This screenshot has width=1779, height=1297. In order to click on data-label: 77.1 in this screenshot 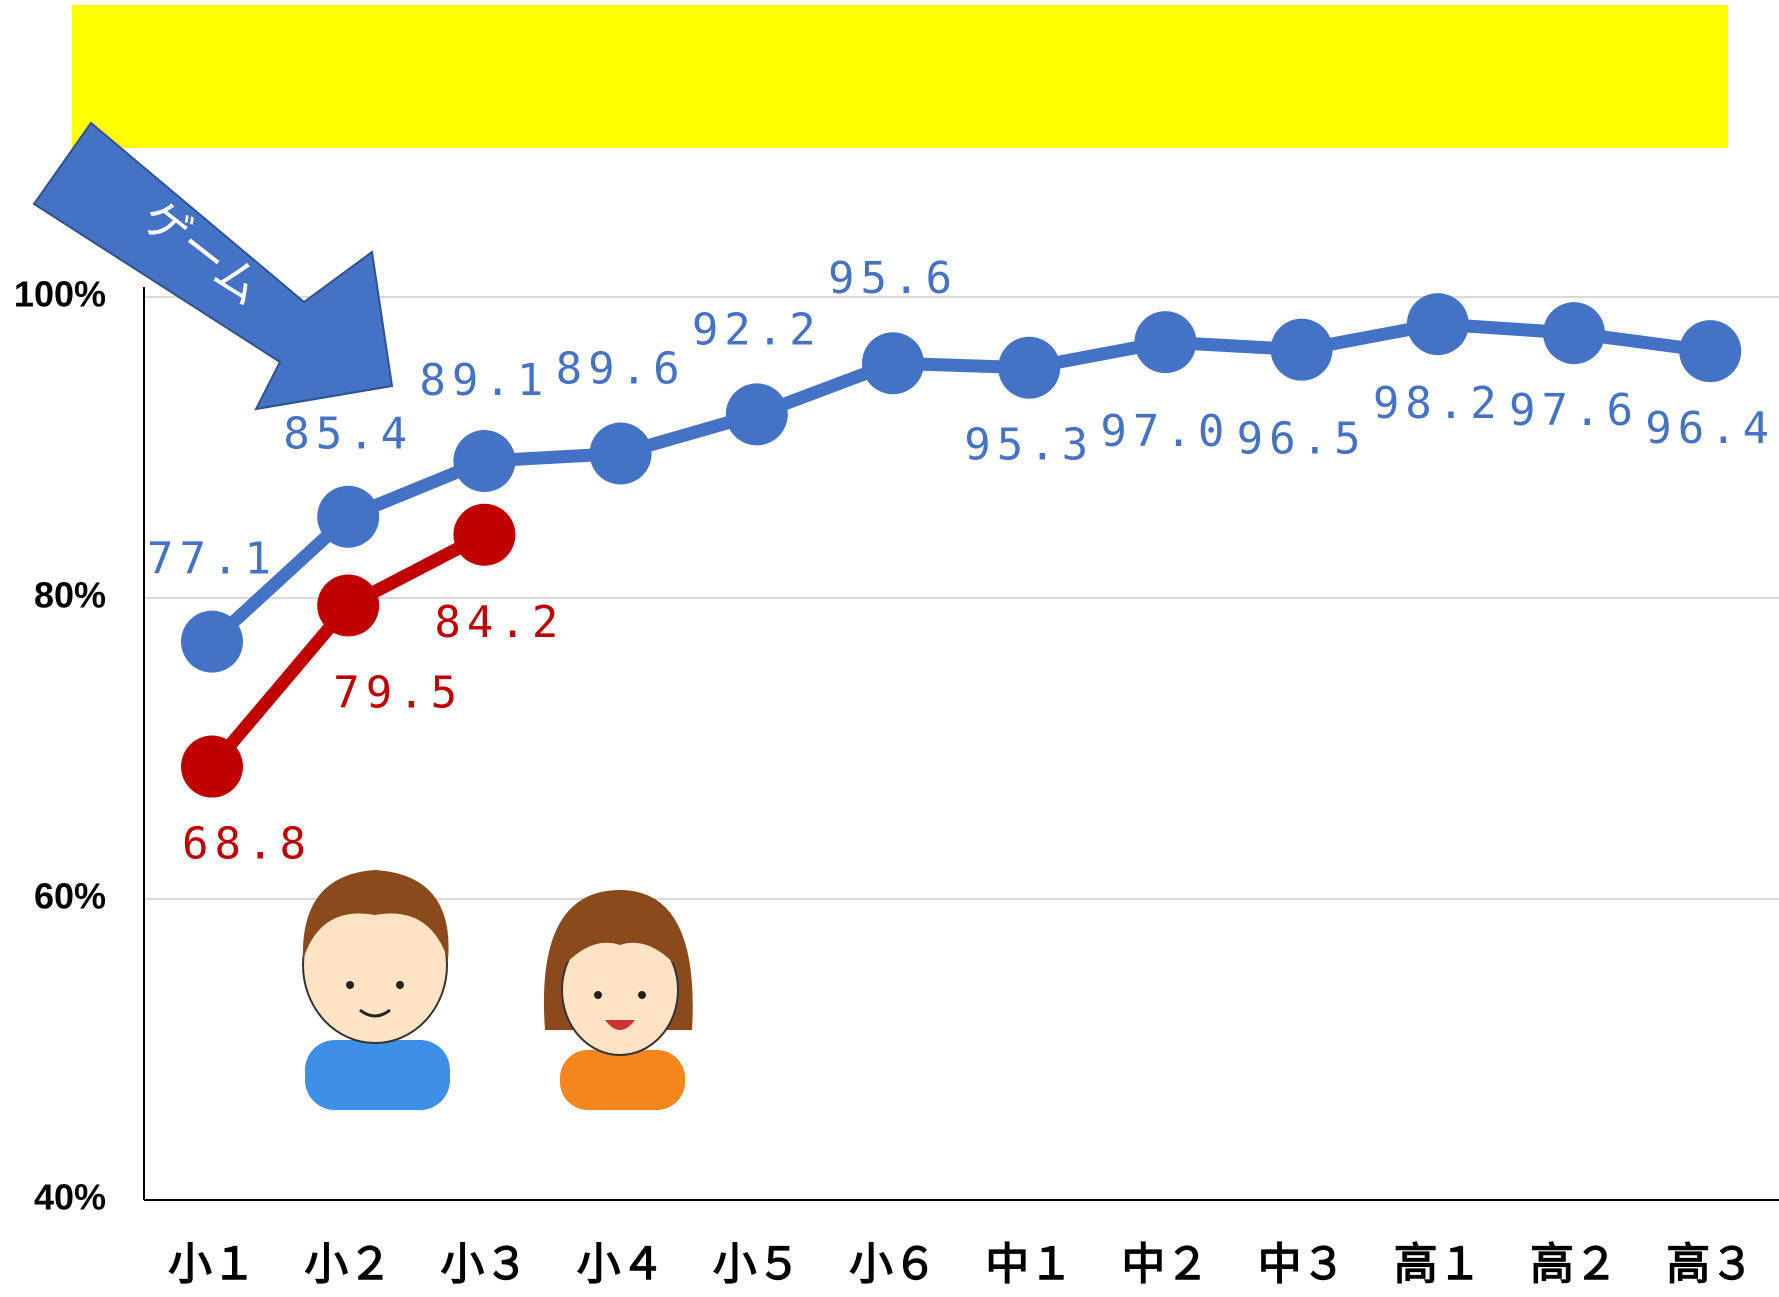, I will do `click(212, 559)`.